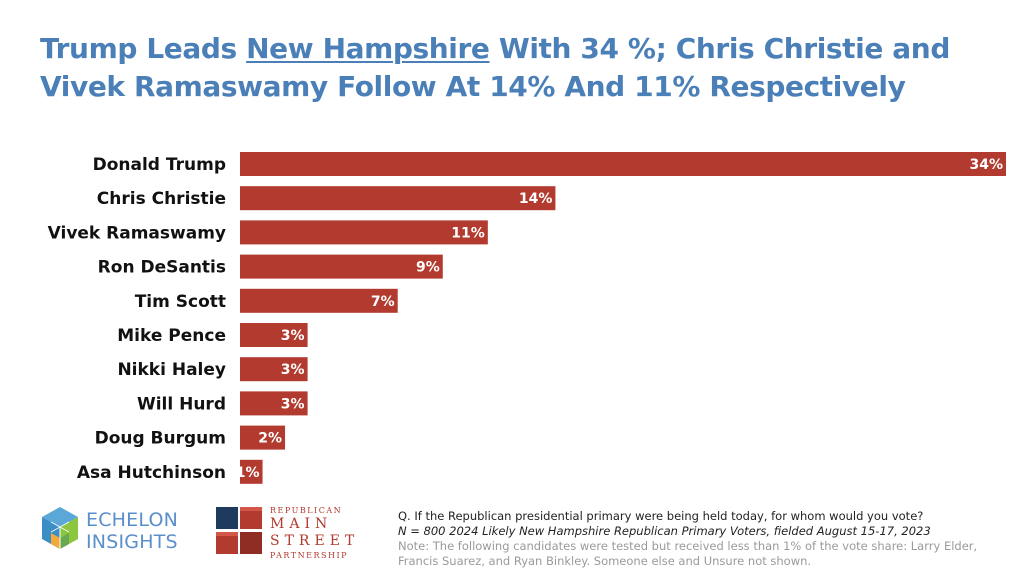 Image resolution: width=1024 pixels, height=578 pixels. What do you see at coordinates (306, 510) in the screenshot?
I see `rms-line-1: REPUBLICAN` at bounding box center [306, 510].